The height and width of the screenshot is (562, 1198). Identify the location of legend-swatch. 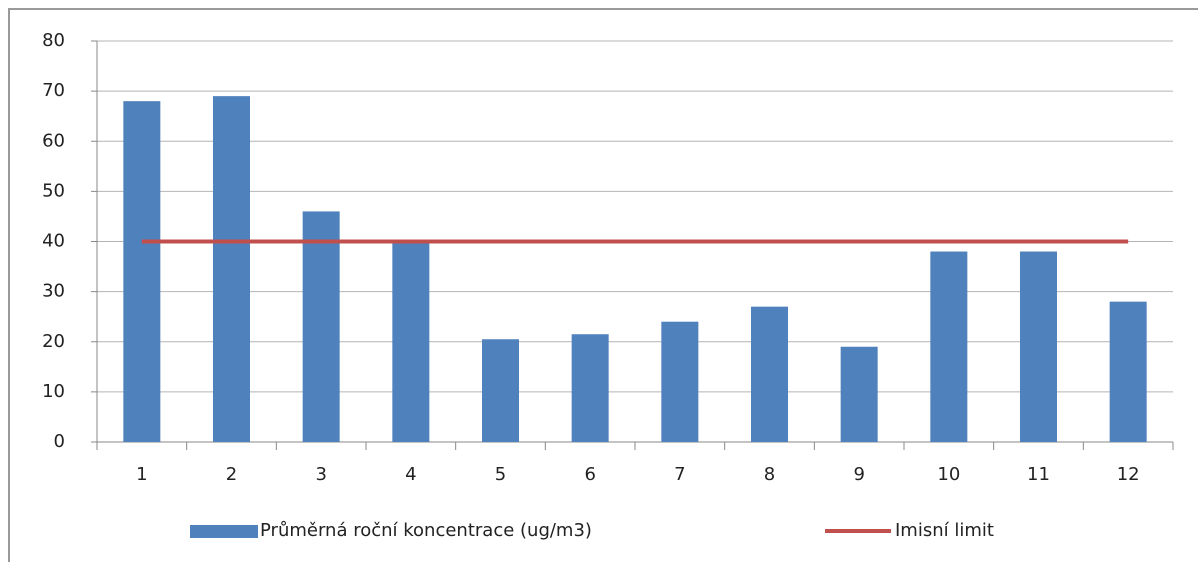
(224, 531).